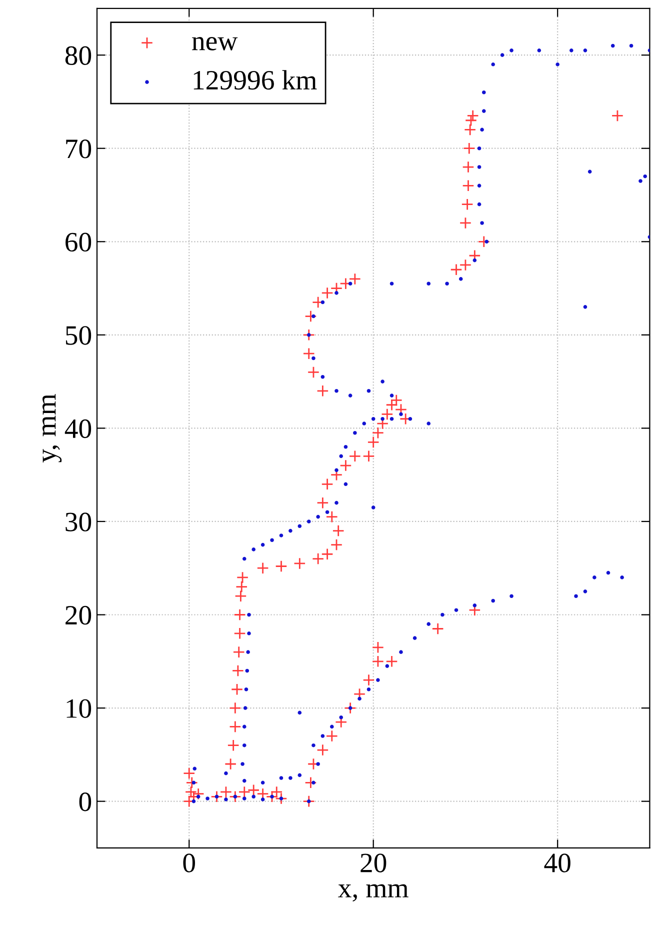 The image size is (651, 938). What do you see at coordinates (557, 863) in the screenshot?
I see `x-tick-label: 40` at bounding box center [557, 863].